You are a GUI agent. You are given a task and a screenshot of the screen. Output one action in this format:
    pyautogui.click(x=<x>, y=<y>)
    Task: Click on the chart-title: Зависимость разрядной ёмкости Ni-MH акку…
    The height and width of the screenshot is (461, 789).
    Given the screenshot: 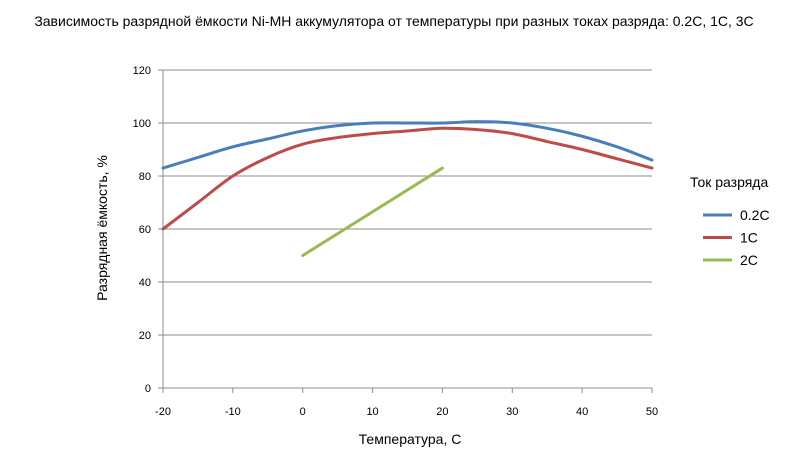 What is the action you would take?
    pyautogui.click(x=393, y=21)
    